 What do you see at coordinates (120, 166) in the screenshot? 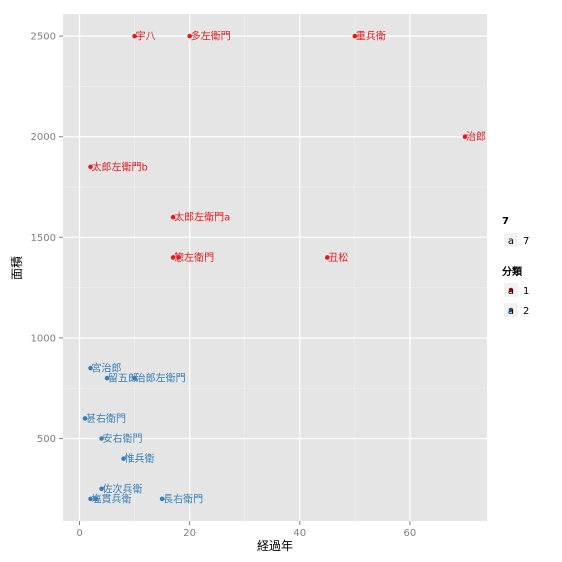
I see `point-label: 太郎左衛門b` at bounding box center [120, 166].